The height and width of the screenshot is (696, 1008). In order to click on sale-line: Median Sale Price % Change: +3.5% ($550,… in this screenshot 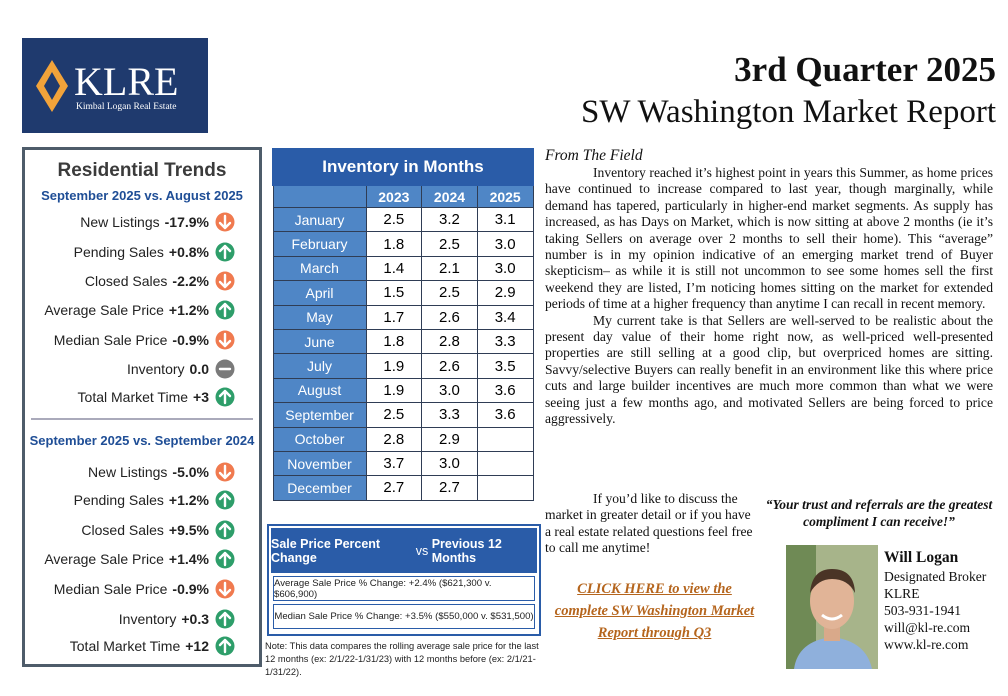, I will do `click(404, 616)`.